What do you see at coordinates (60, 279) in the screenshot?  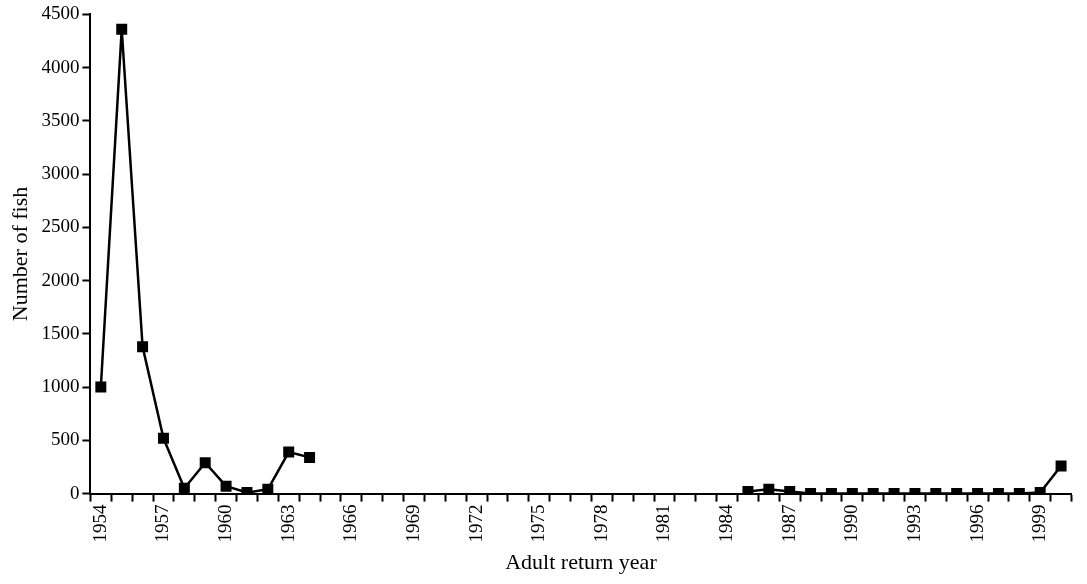 I see `y-tick-label: 2000` at bounding box center [60, 279].